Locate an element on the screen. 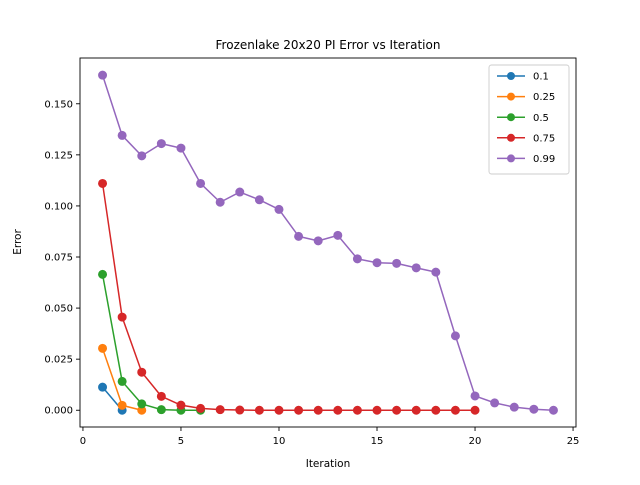 The image size is (640, 485). legend-item: 0.99 is located at coordinates (526, 159).